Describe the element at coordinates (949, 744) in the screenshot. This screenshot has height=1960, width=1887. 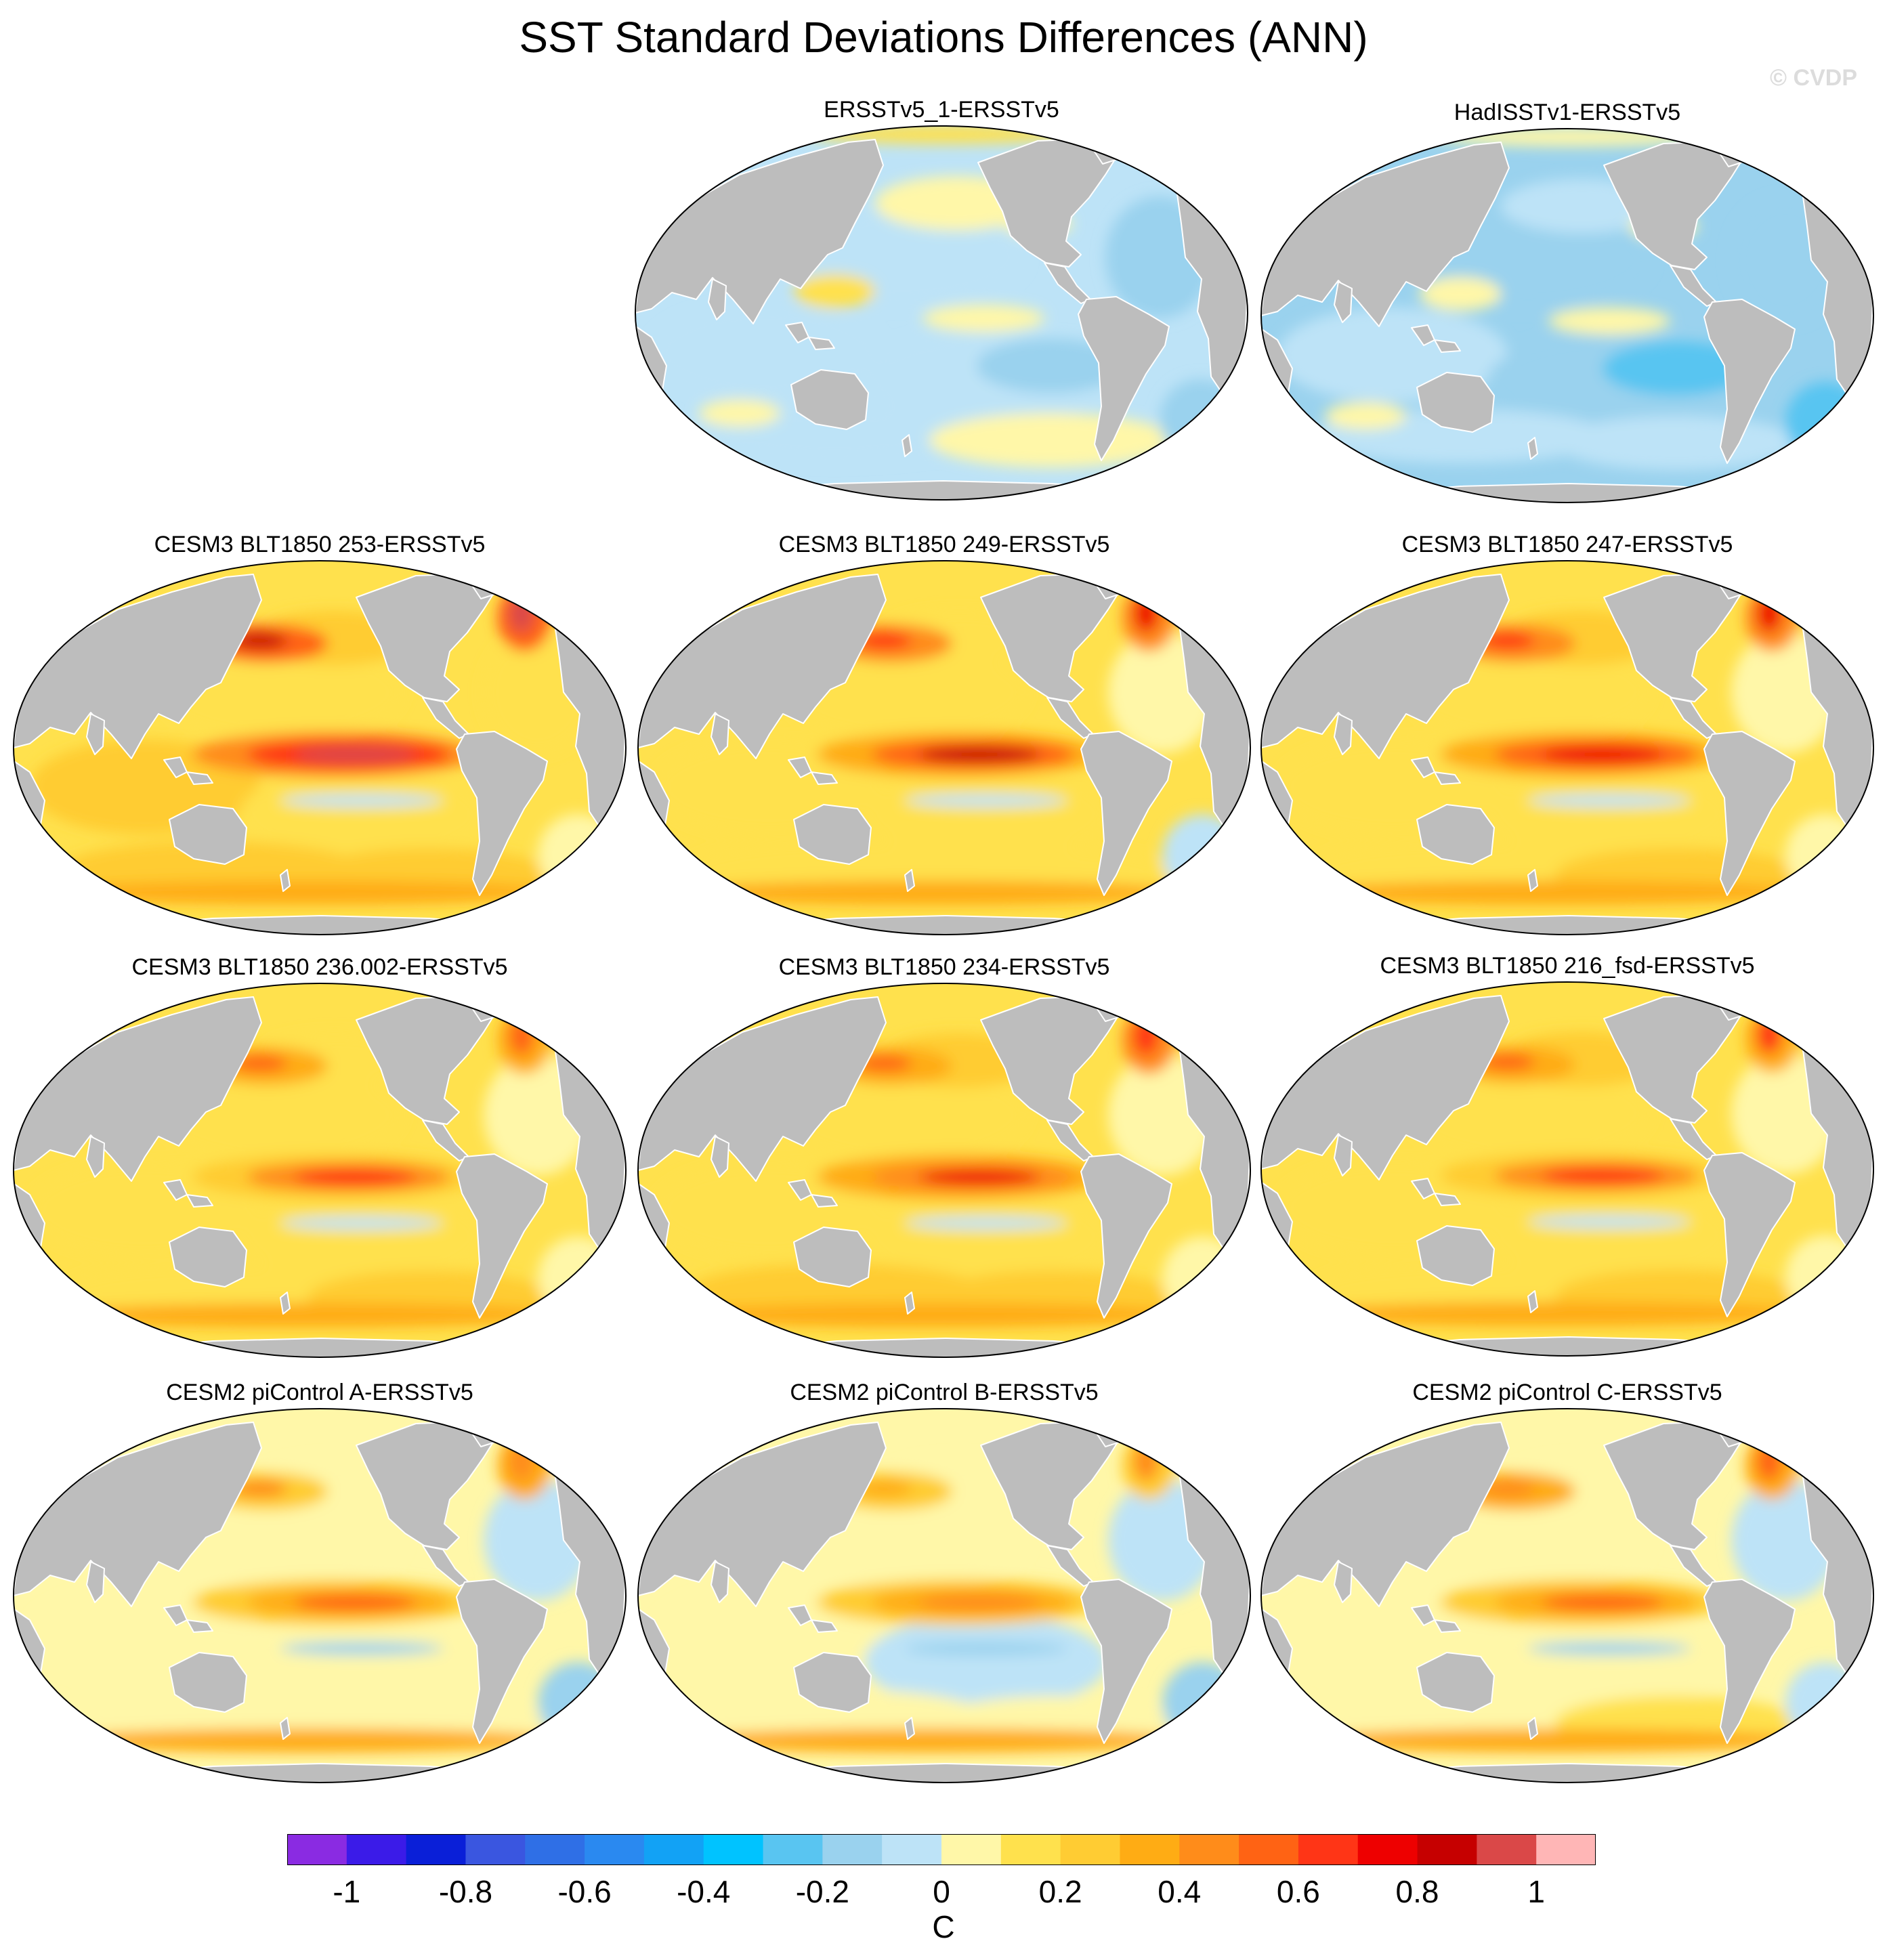
I see `anomaly-field` at that location.